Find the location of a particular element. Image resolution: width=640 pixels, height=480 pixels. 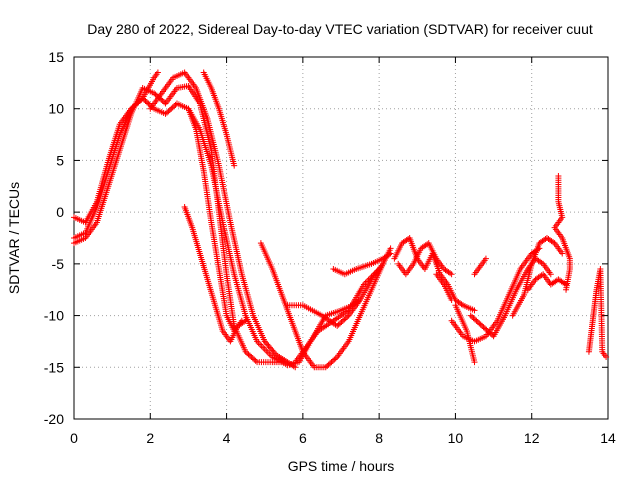

x-tick-label: 10 is located at coordinates (456, 438).